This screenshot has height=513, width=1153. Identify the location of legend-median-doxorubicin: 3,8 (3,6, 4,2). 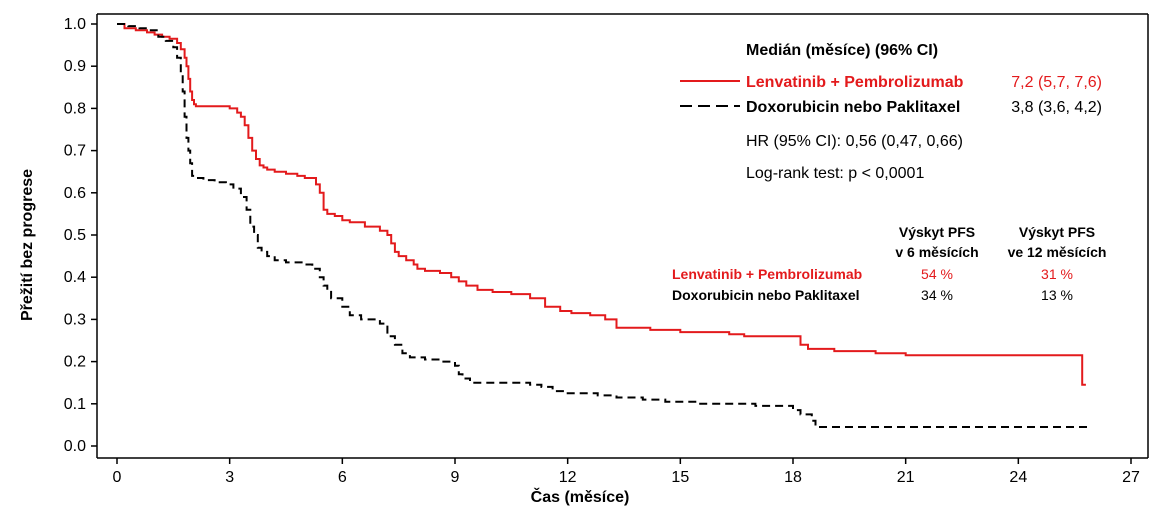
(1056, 107).